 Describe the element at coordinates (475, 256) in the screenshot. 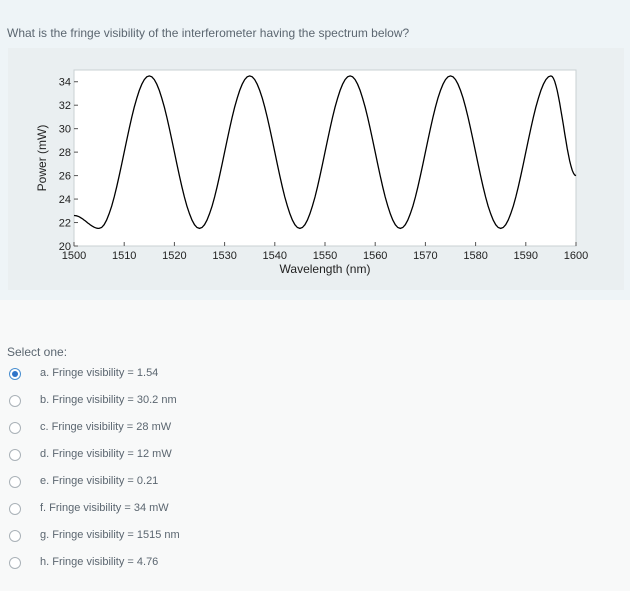

I see `x-tick-label: 1580` at that location.